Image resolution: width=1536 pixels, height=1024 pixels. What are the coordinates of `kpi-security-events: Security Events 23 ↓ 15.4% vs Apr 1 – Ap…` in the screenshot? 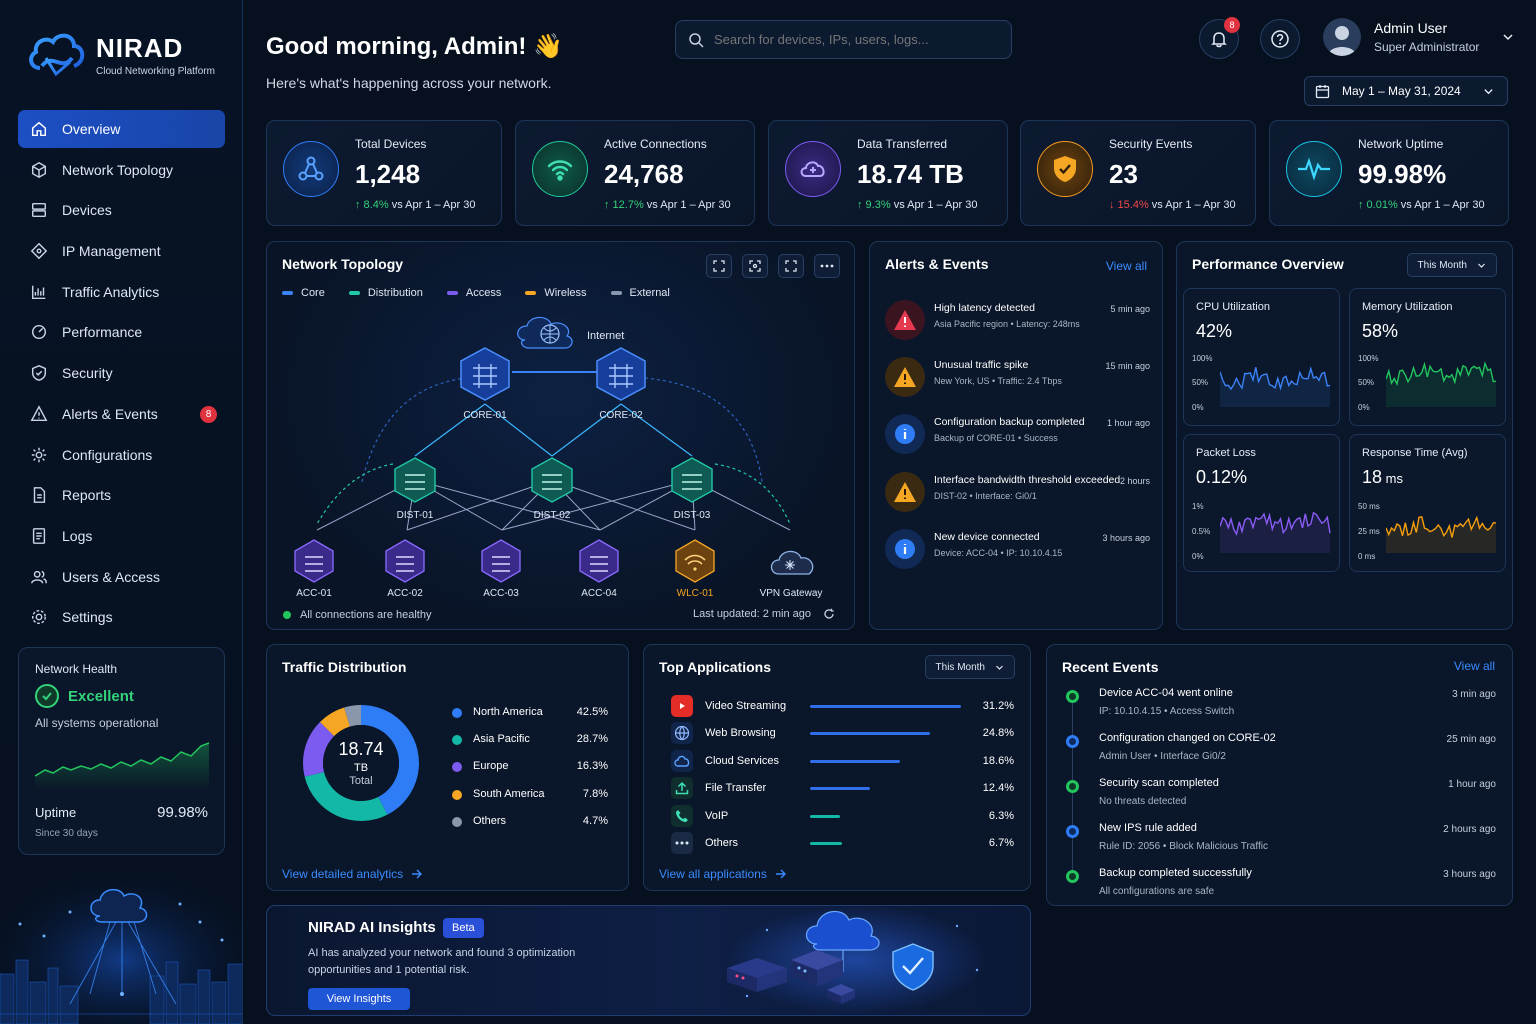 It's located at (1138, 173).